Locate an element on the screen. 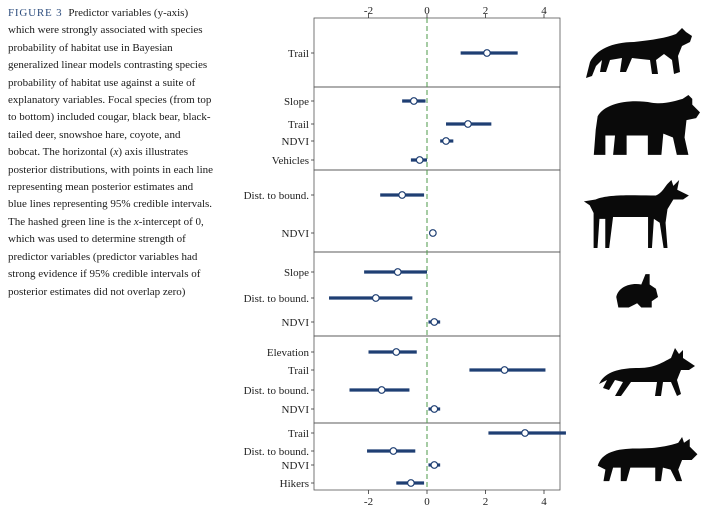 Image resolution: width=709 pixels, height=527 pixels. black-bear-silhouette is located at coordinates (646, 125).